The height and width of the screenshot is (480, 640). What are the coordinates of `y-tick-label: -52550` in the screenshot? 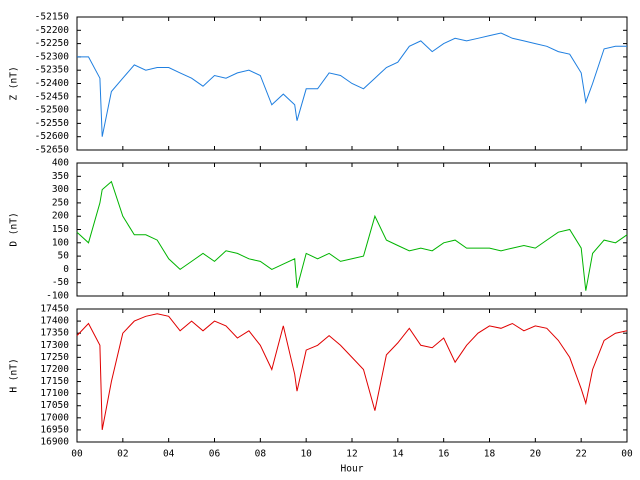 It's located at (52, 123).